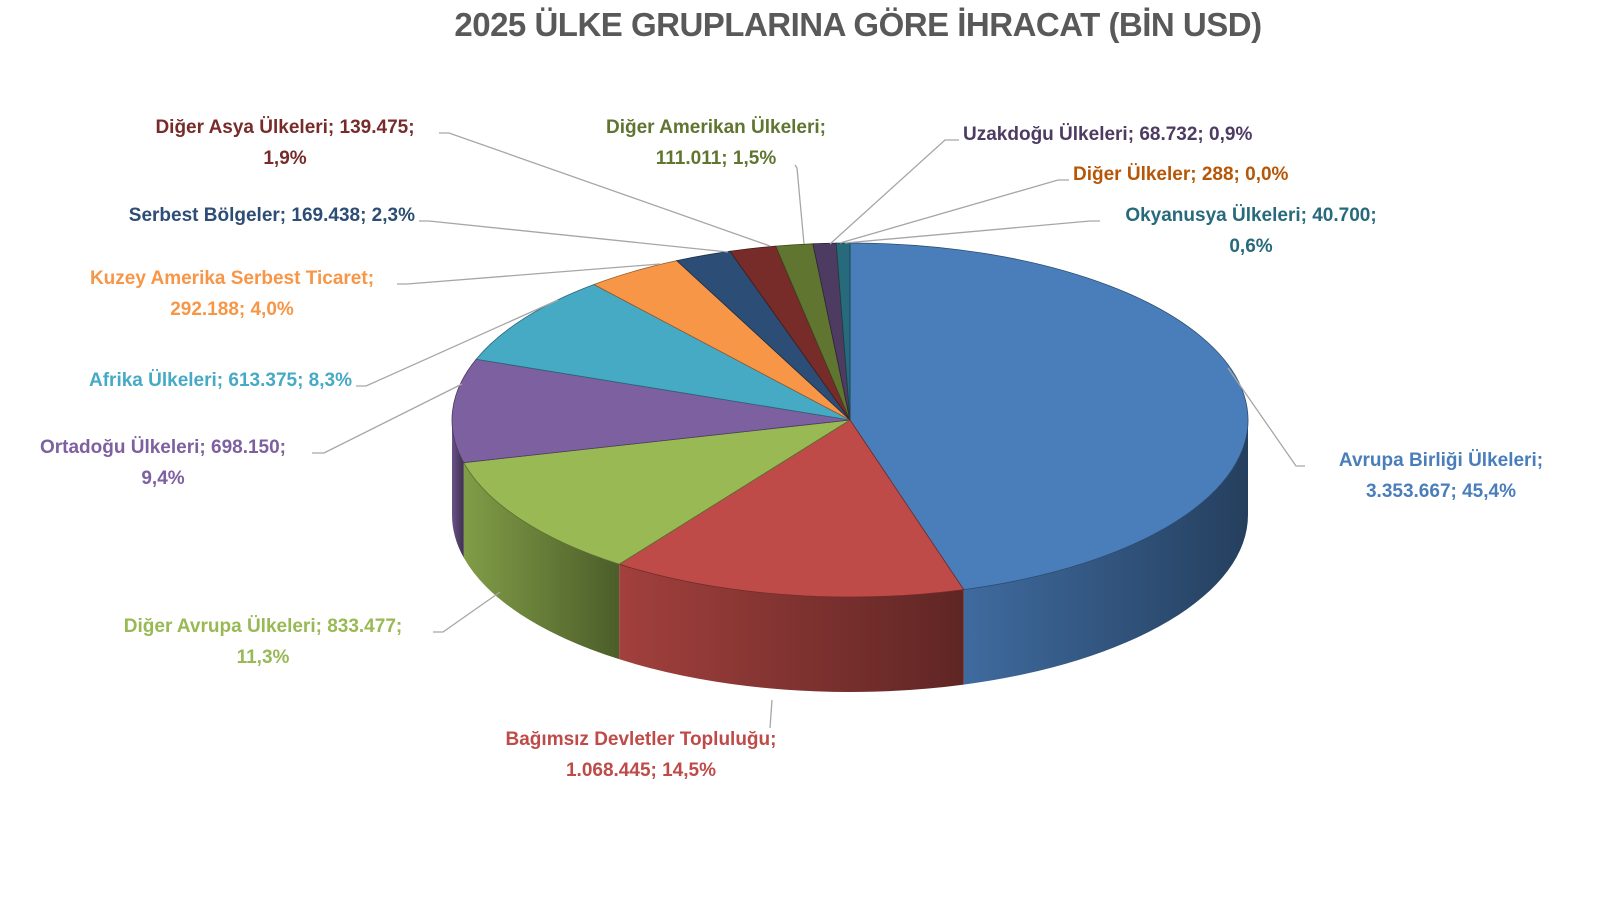 The width and height of the screenshot is (1600, 900). Describe the element at coordinates (574, 236) in the screenshot. I see `leader-line-serbest-b-lgeler` at that location.